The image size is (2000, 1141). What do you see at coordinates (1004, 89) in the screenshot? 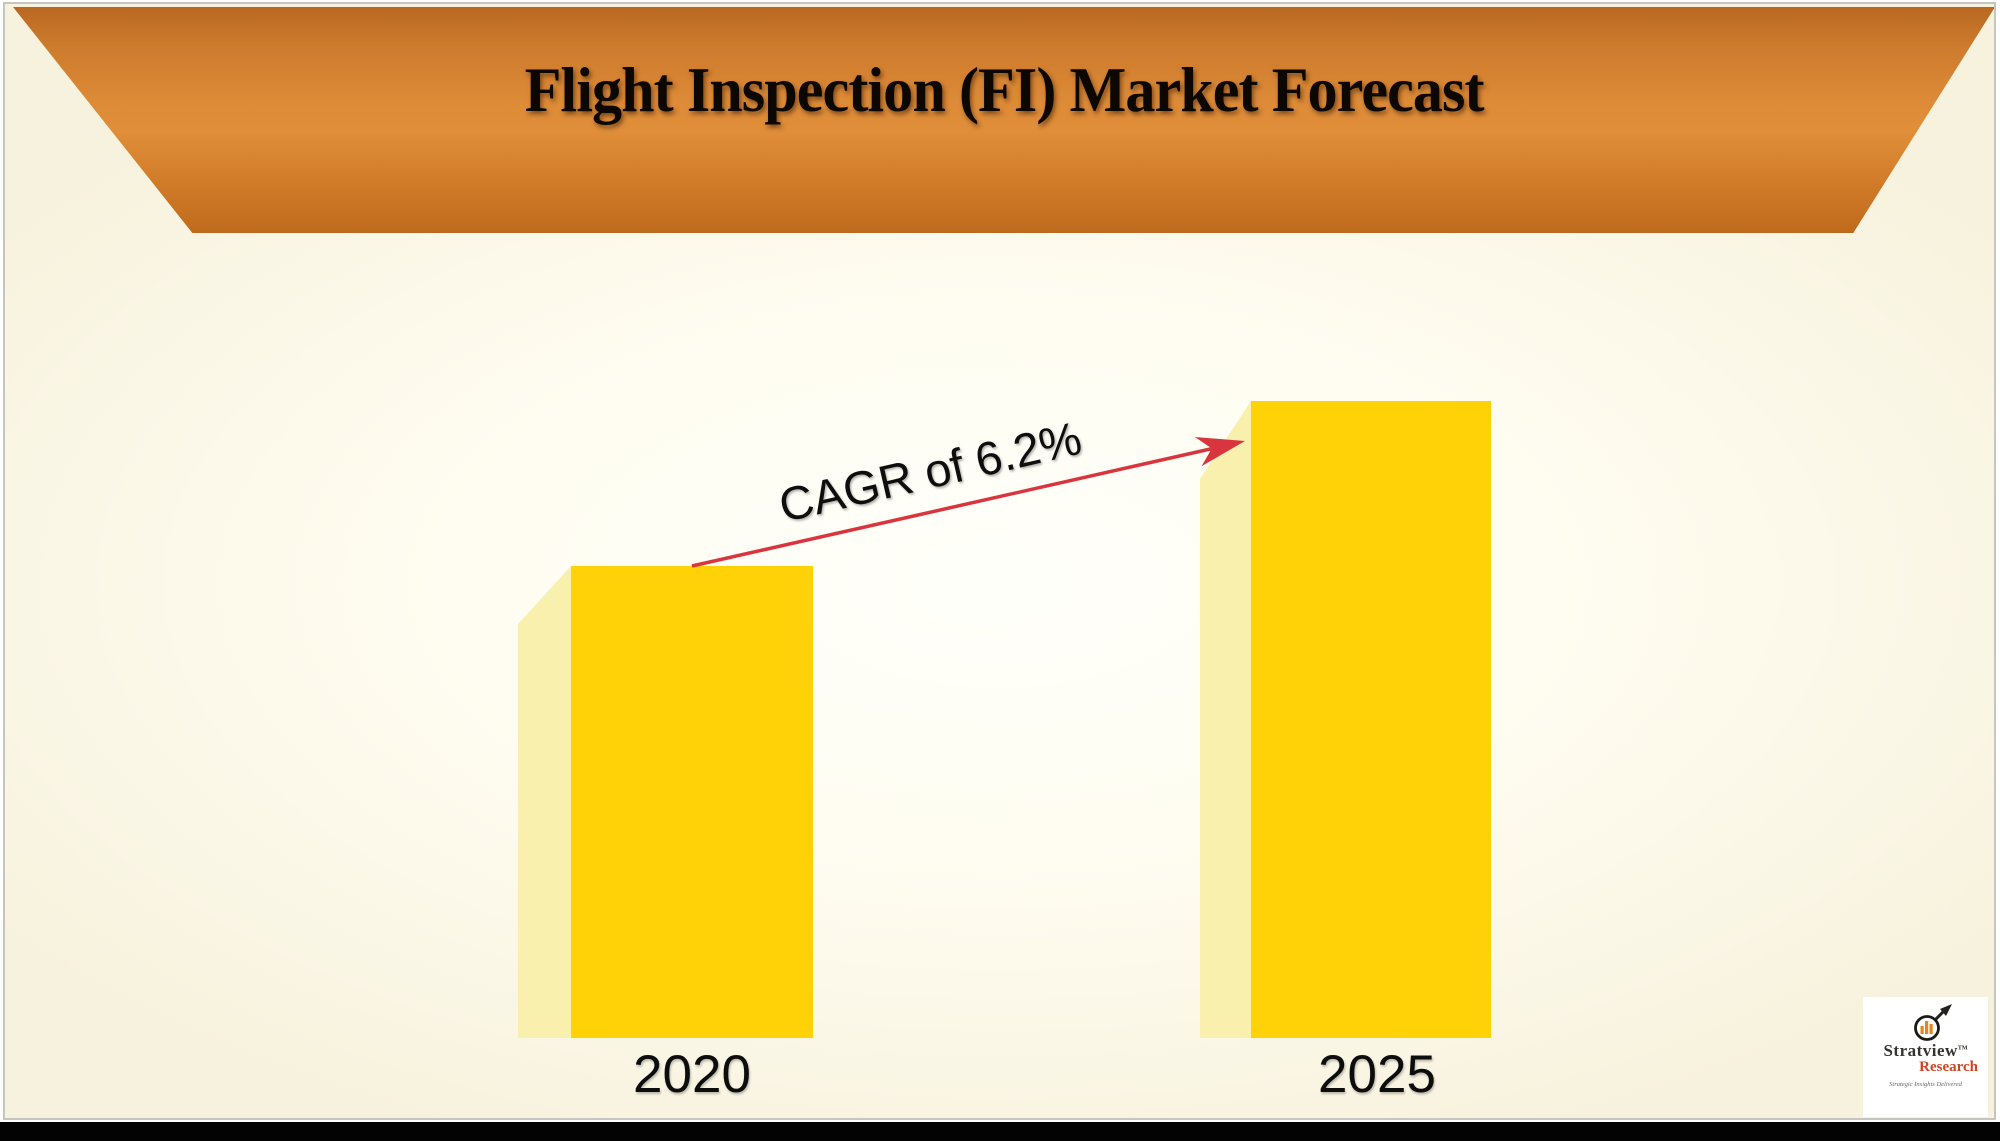
I see `page-title: Flight Inspection (FI) Market Forecast` at bounding box center [1004, 89].